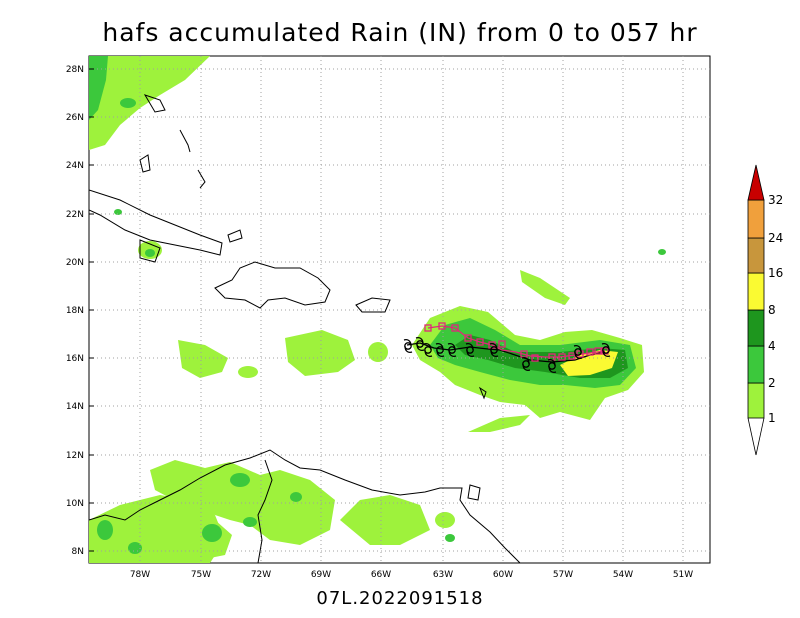 This screenshot has width=800, height=618. What do you see at coordinates (506, 352) in the screenshot?
I see `best-track-line` at bounding box center [506, 352].